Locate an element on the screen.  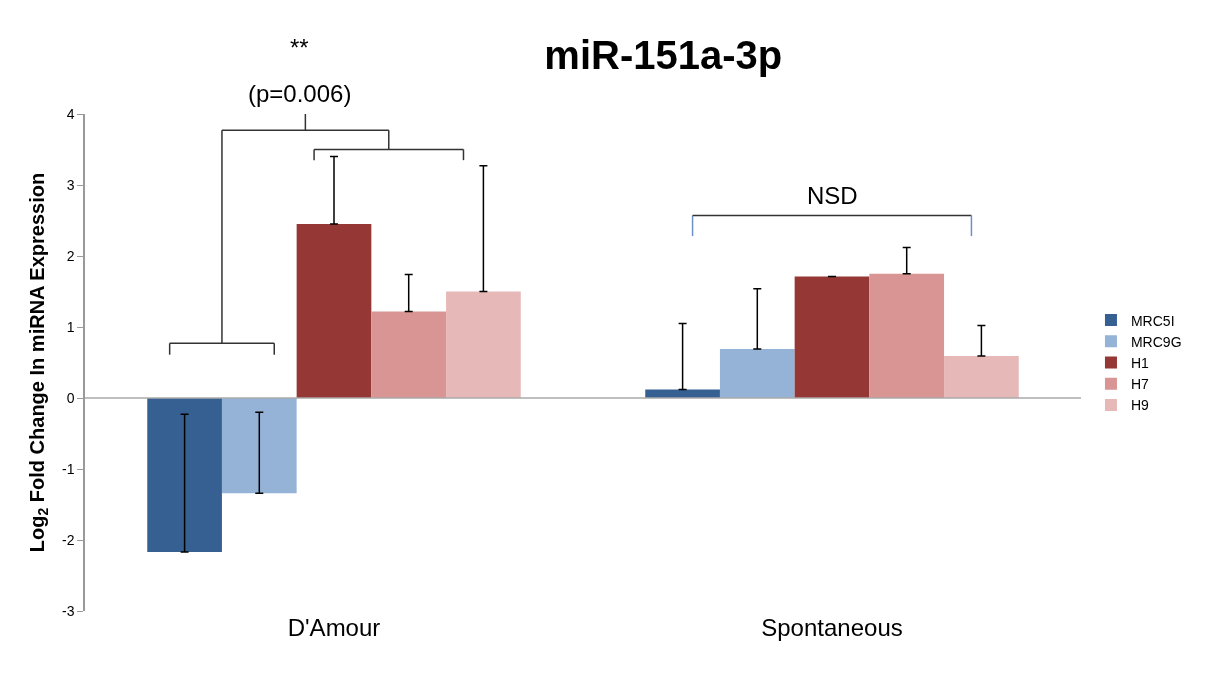
y-tick-label: -2 is located at coordinates (68, 539).